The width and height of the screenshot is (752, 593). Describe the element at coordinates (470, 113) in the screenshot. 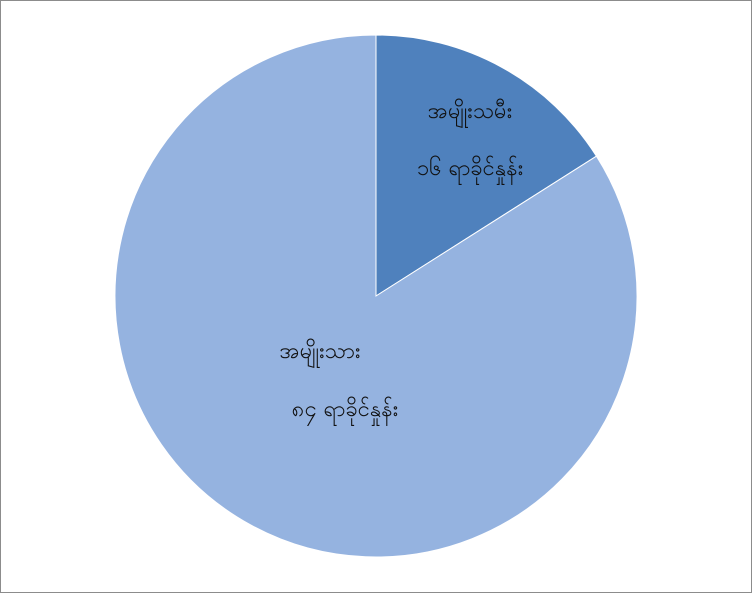

I see `slice-label-female: အမျိုးသမီး` at that location.